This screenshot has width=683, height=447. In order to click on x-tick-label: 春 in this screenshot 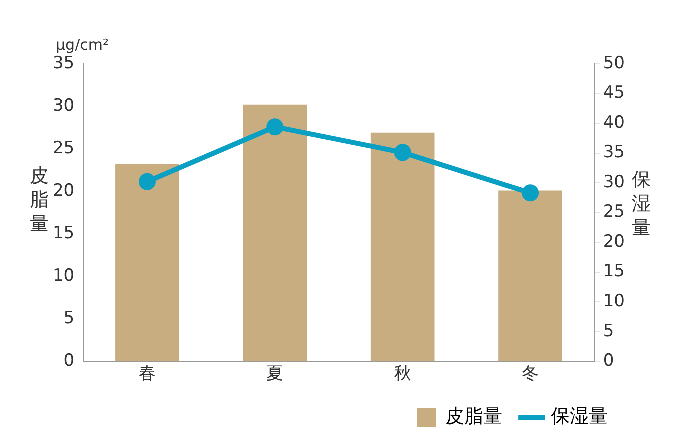, I will do `click(147, 374)`.